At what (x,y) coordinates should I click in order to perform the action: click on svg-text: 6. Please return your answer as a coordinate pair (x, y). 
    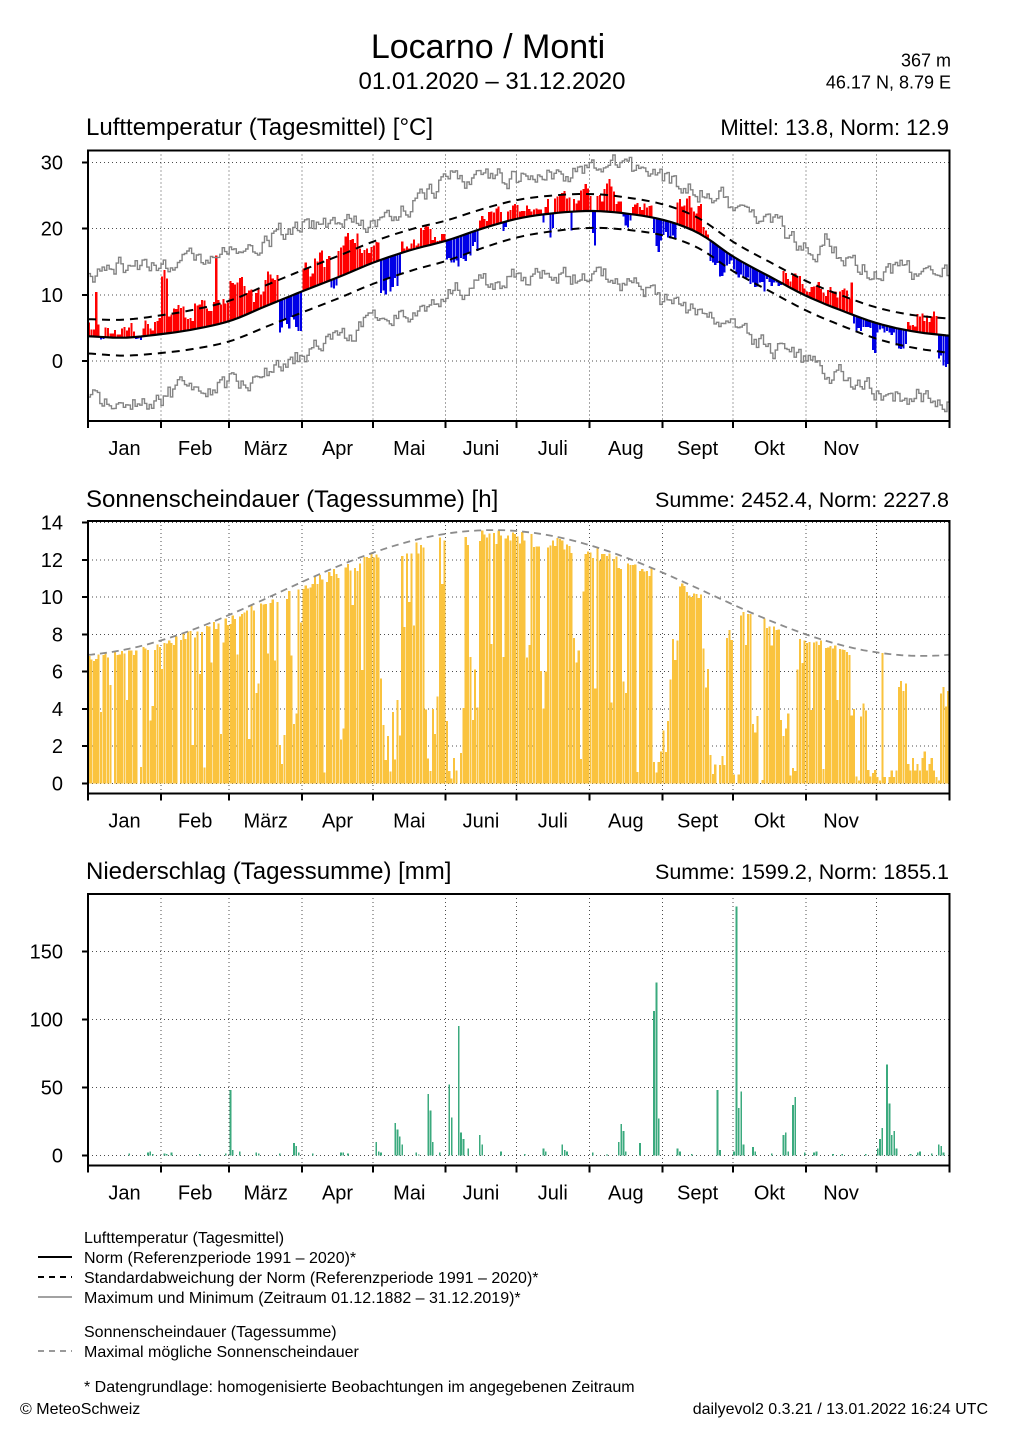
    Looking at the image, I should click on (57, 673).